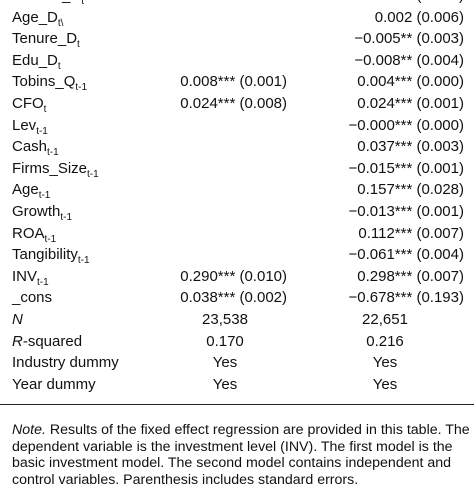  What do you see at coordinates (410, 147) in the screenshot?
I see `value-cell: 0.037*** (0.003)` at bounding box center [410, 147].